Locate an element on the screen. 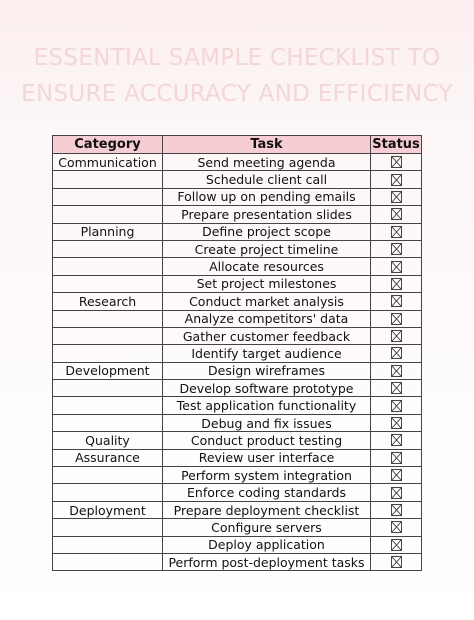 This screenshot has height=620, width=474. task-cell: Design wireframes is located at coordinates (266, 371).